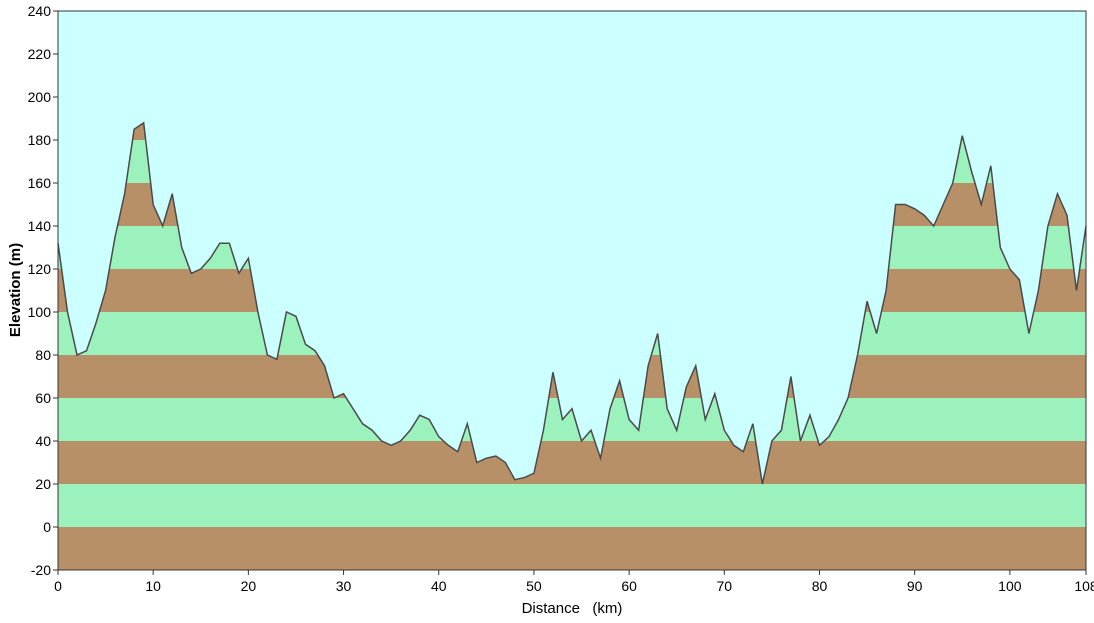  I want to click on y-tick-label: 20, so click(43, 484).